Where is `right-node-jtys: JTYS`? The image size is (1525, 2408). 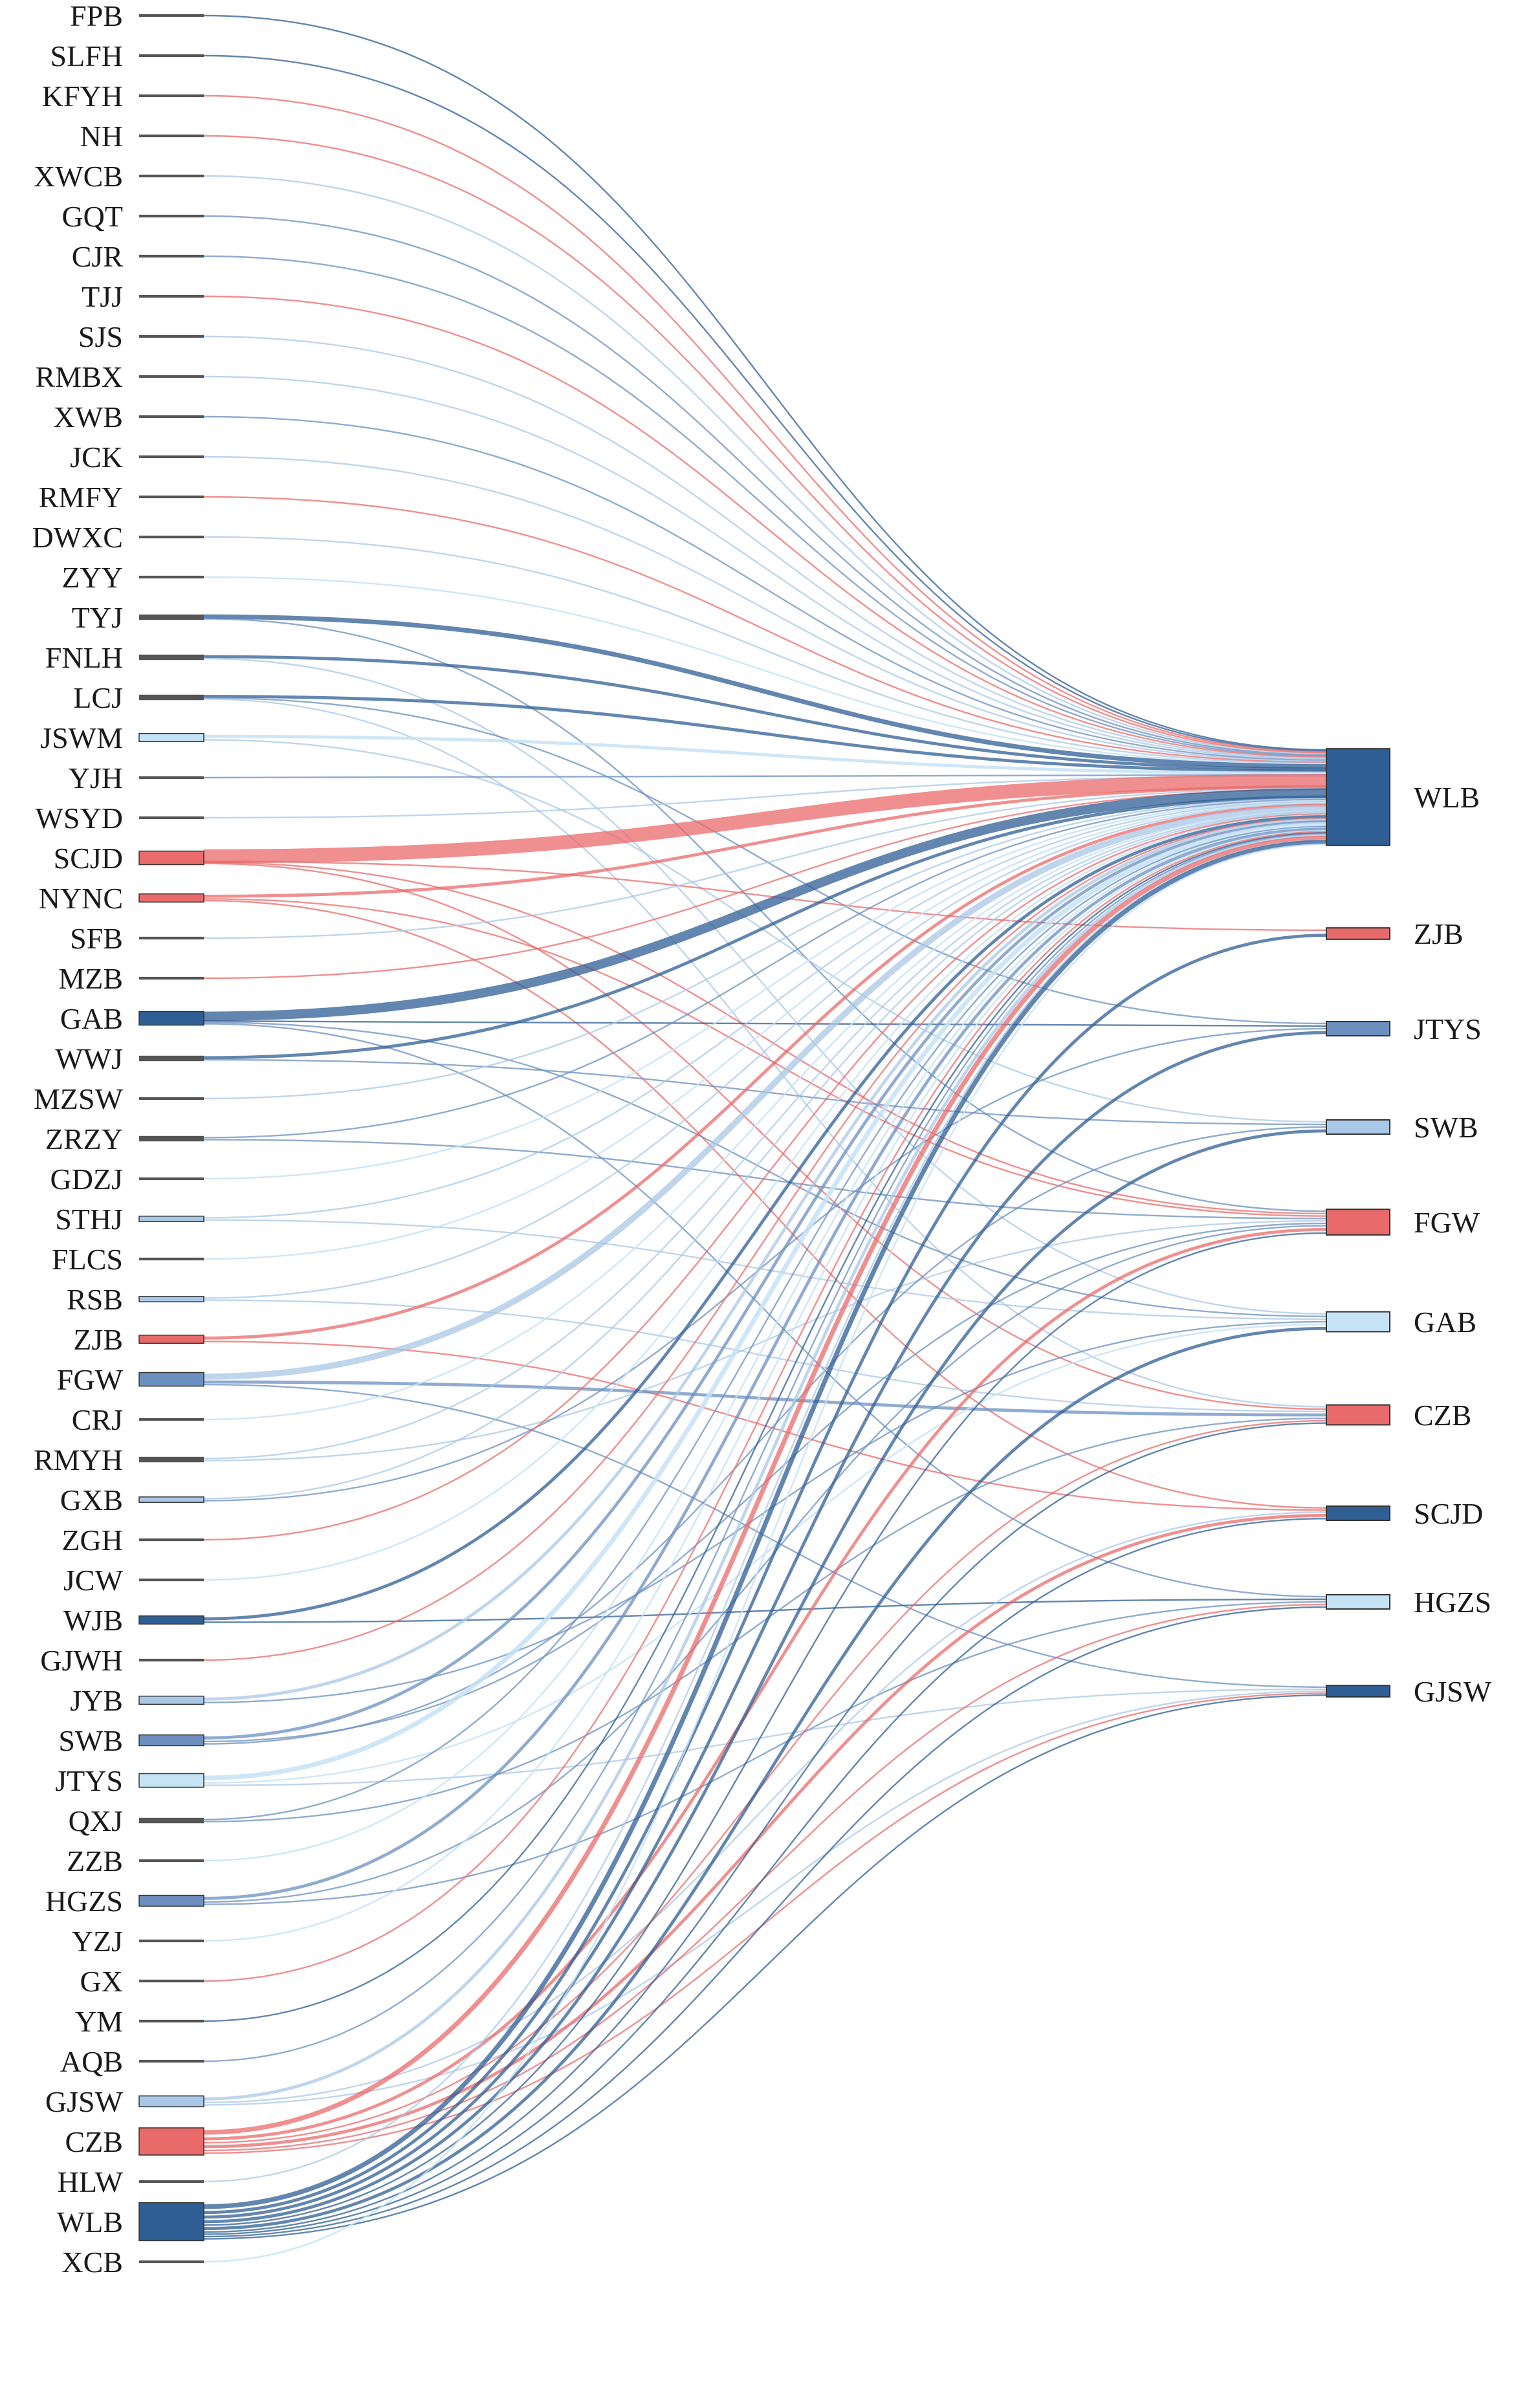 right-node-jtys: JTYS is located at coordinates (1404, 1028).